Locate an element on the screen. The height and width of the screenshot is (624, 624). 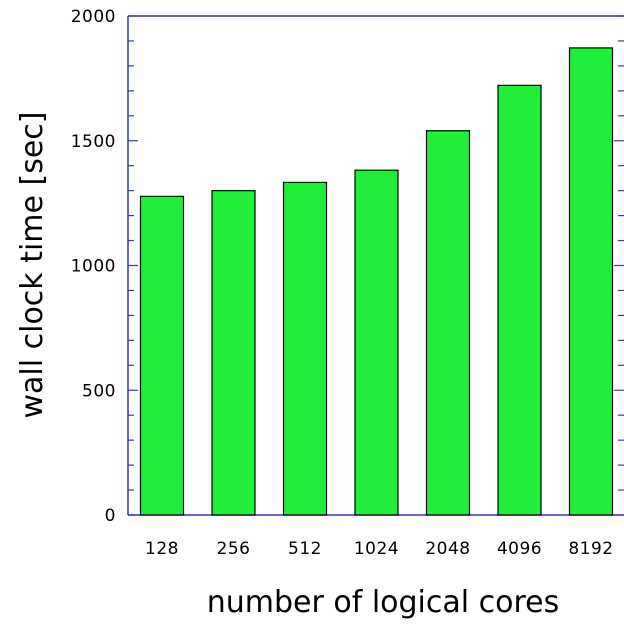
y-tick-label: 1000 is located at coordinates (93, 267).